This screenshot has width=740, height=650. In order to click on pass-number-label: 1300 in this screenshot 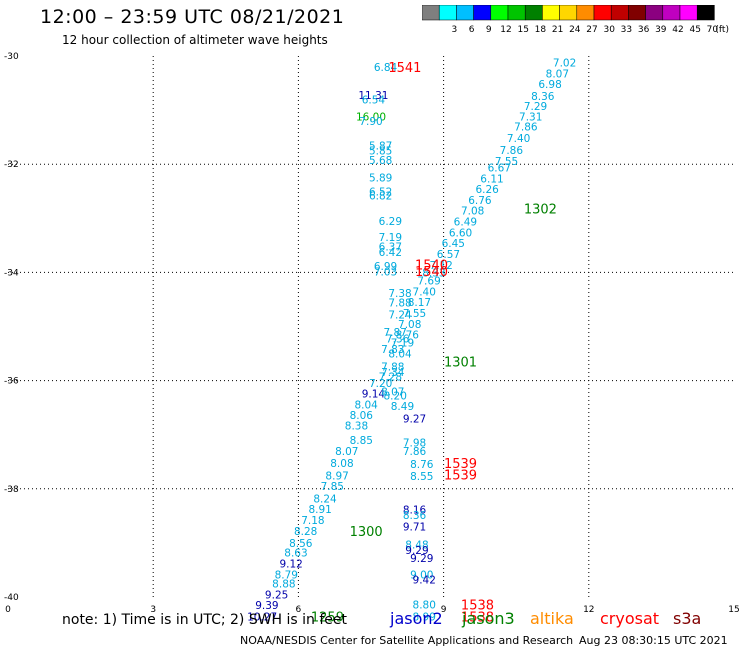, I will do `click(366, 532)`.